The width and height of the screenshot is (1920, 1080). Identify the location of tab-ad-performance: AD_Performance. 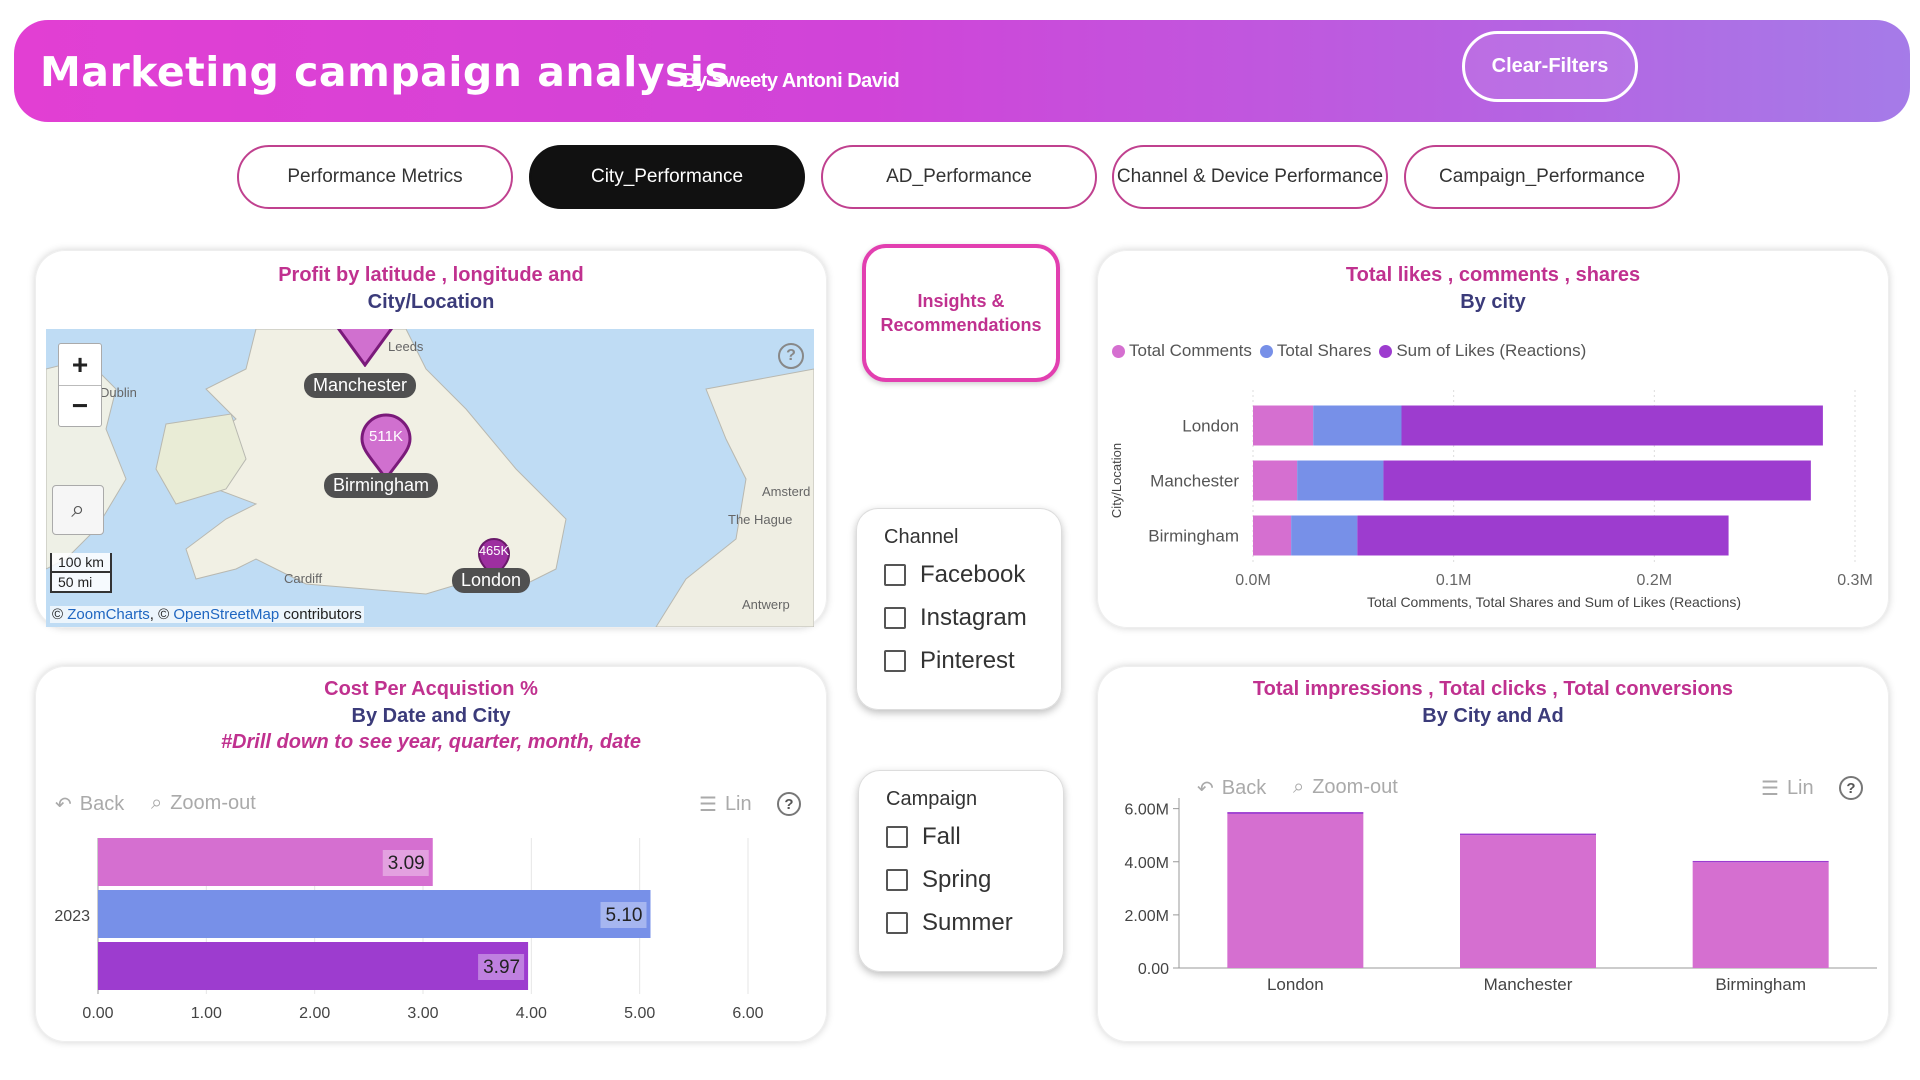
(959, 177).